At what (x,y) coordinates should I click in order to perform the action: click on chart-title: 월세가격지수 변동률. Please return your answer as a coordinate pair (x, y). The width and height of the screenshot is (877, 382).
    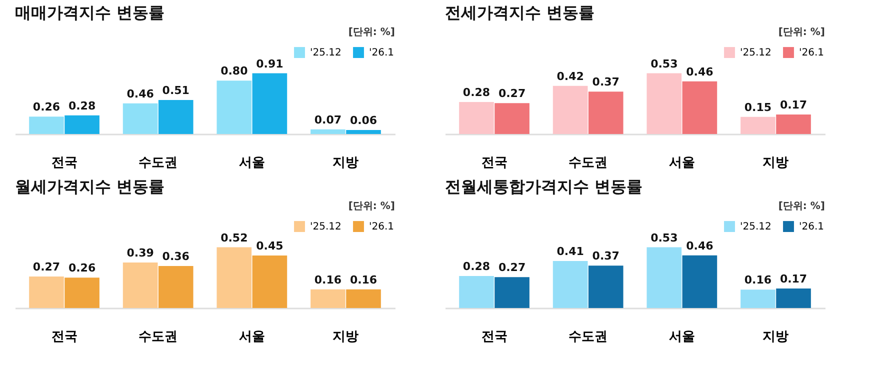
    Looking at the image, I should click on (90, 186).